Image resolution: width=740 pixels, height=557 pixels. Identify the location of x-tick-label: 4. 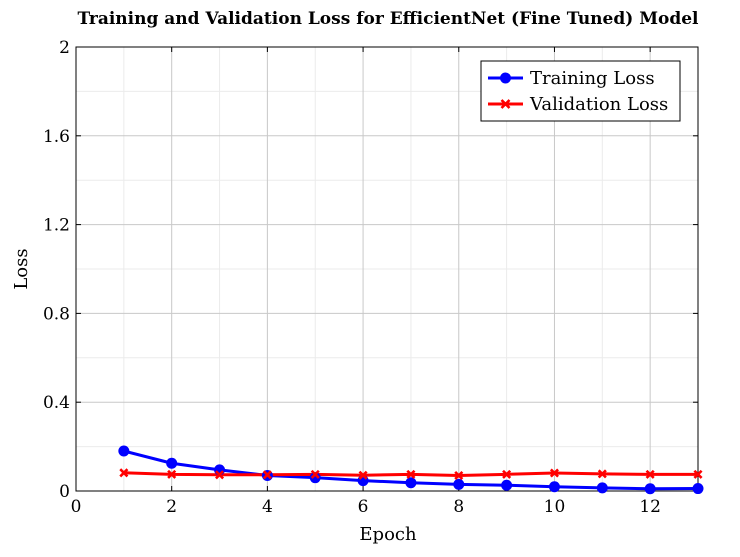
(267, 507).